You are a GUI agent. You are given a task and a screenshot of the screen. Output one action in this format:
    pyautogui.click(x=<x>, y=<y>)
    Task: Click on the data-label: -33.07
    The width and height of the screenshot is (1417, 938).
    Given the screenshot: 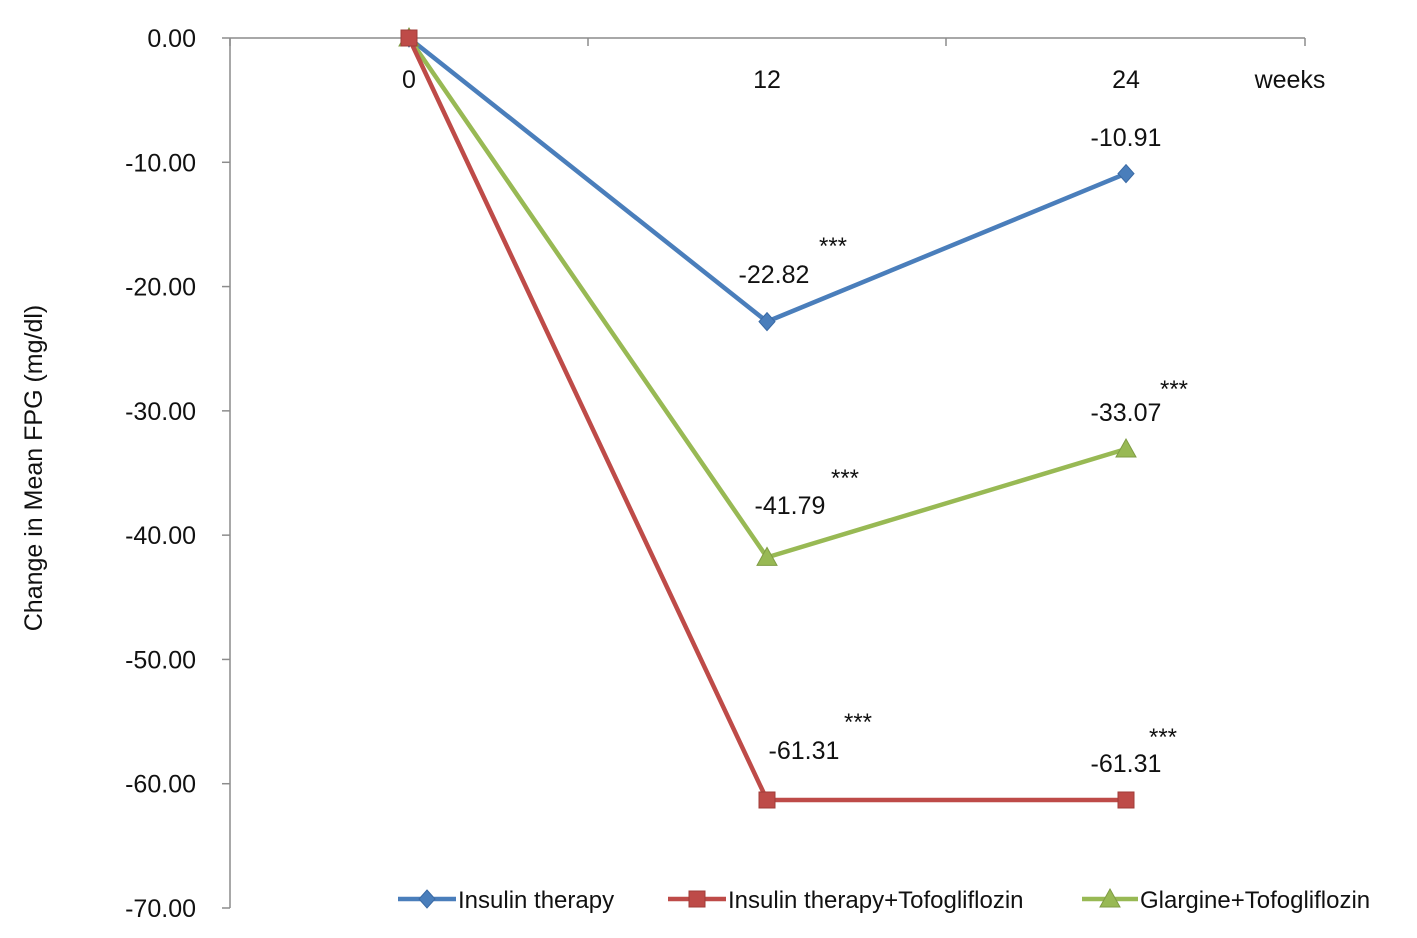 What is the action you would take?
    pyautogui.click(x=1126, y=413)
    